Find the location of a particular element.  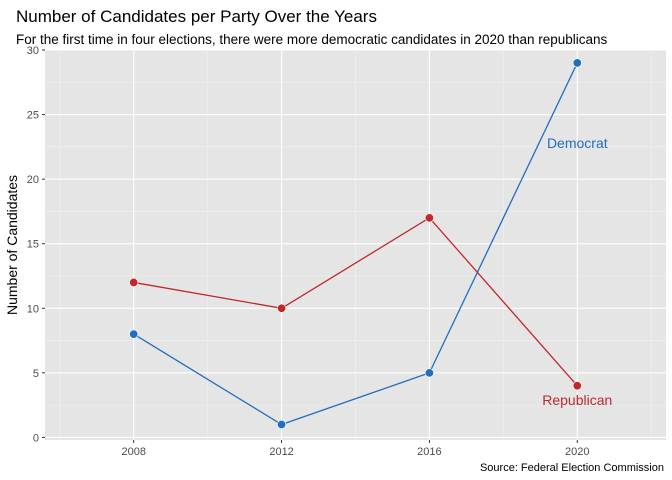

y-tick-label: 30 is located at coordinates (33, 51).